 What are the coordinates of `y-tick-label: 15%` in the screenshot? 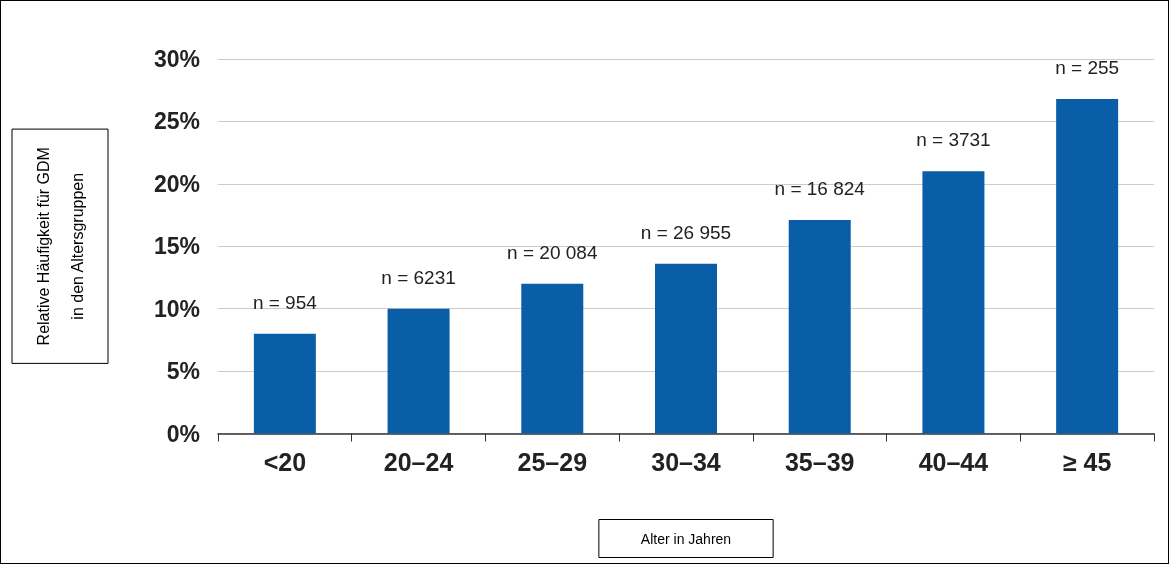 It's located at (176, 246).